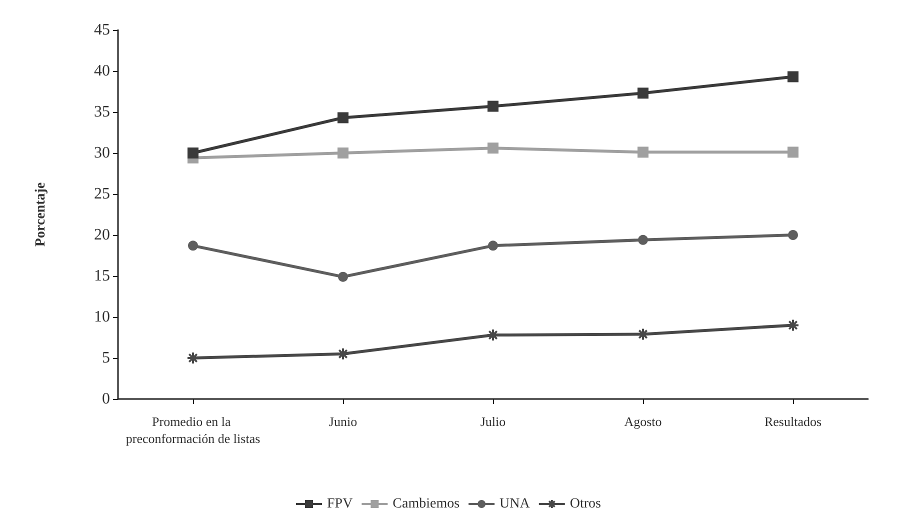  I want to click on y-tick-label: 45, so click(102, 30).